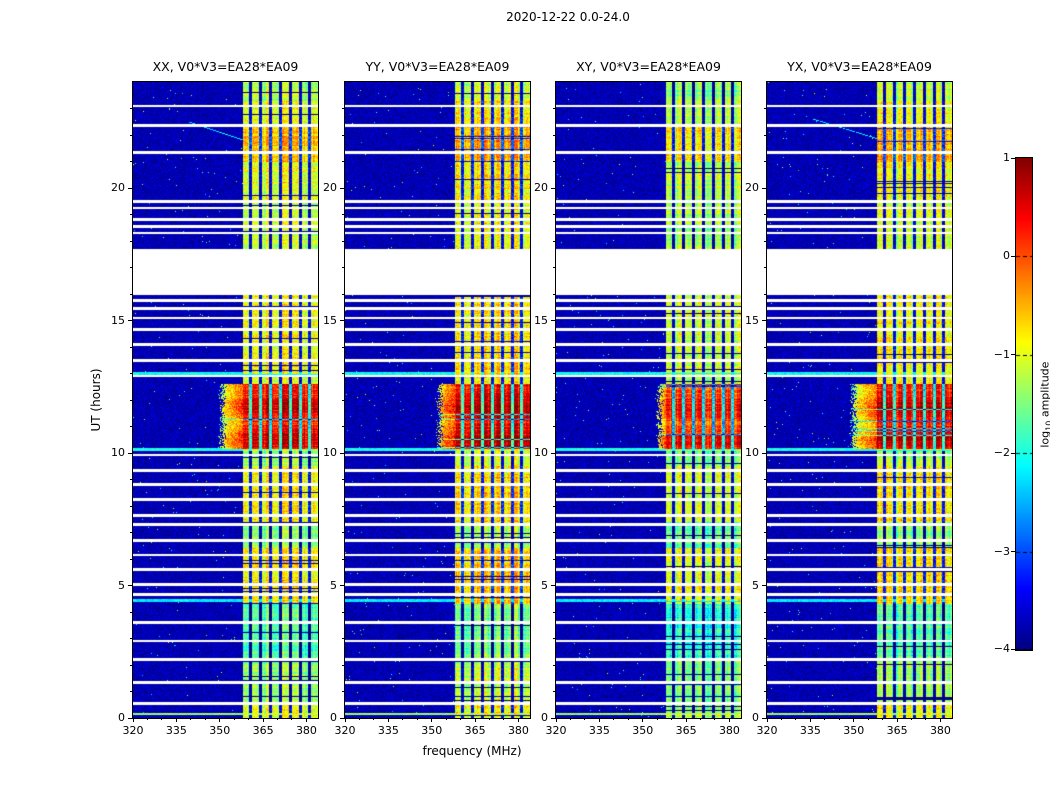 This screenshot has width=1050, height=800. I want to click on y-tick-label: 20, so click(330, 187).